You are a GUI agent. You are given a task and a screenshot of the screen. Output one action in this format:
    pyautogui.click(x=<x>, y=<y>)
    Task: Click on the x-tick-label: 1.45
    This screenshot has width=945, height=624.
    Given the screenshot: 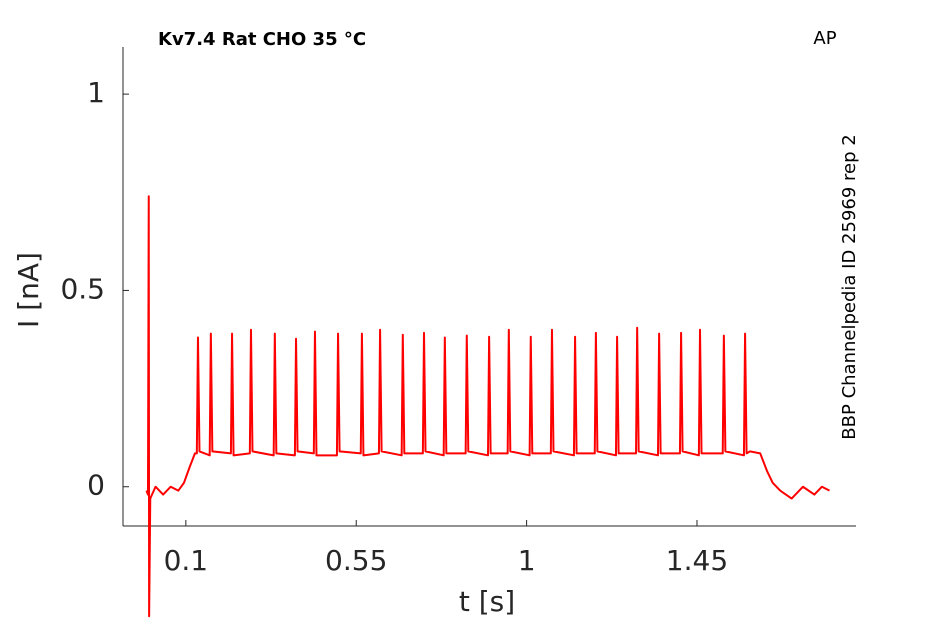 What is the action you would take?
    pyautogui.click(x=697, y=560)
    